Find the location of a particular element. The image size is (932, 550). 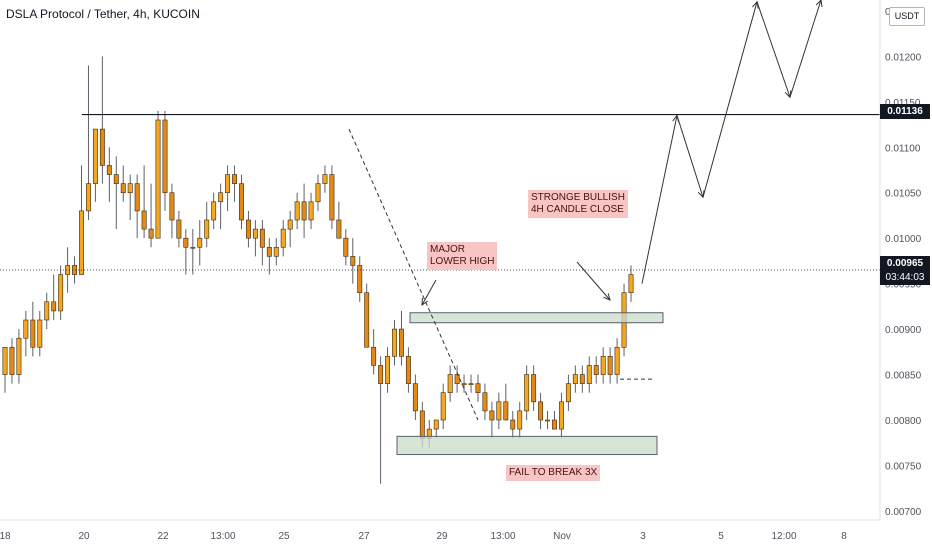

price-tick-label: 0.00750 is located at coordinates (903, 466).